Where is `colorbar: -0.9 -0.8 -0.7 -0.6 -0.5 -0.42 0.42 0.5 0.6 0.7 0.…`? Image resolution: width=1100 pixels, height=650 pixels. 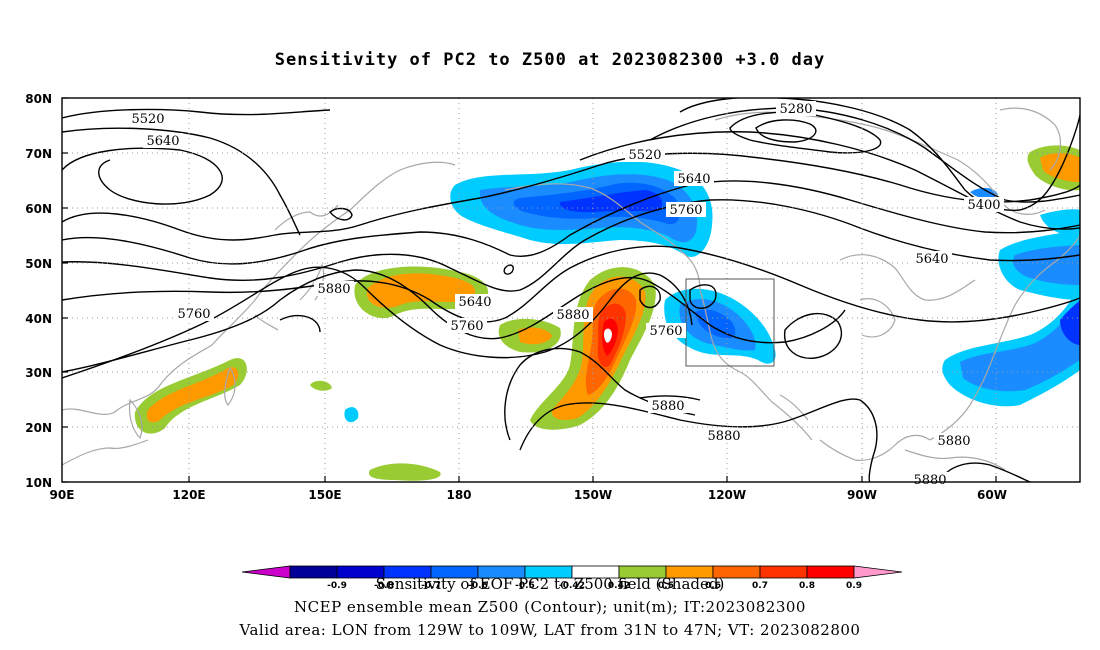
colorbar: -0.9 -0.8 -0.7 -0.6 -0.5 -0.42 0.42 0.5 0.6 0.7 0.… is located at coordinates (572, 578).